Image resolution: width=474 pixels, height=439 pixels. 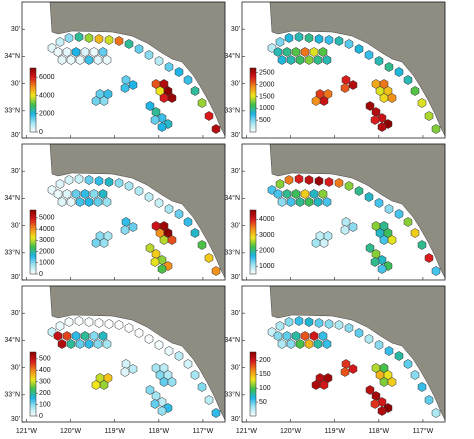 What do you see at coordinates (232, 340) in the screenshot?
I see `y-tick-label: 34°N` at bounding box center [232, 340].